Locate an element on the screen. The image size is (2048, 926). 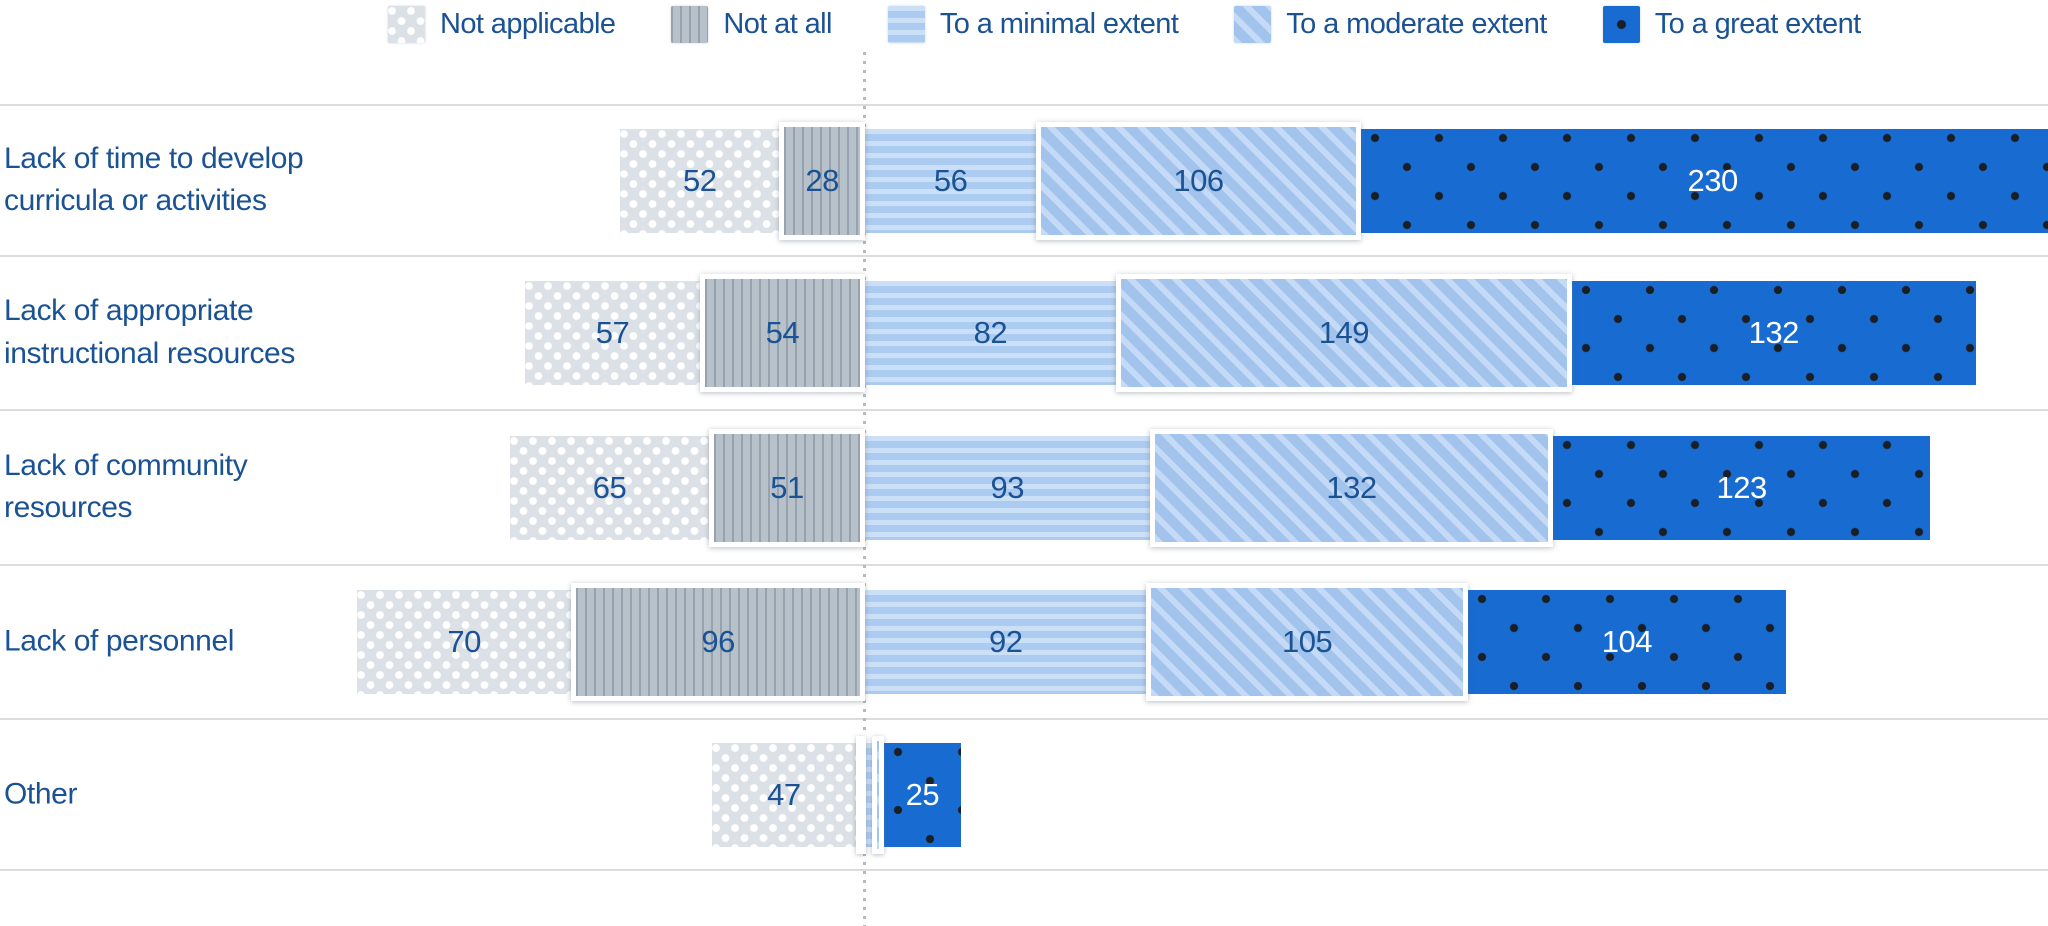
solid-blue-black-dots-swatch-icon is located at coordinates (1621, 24).